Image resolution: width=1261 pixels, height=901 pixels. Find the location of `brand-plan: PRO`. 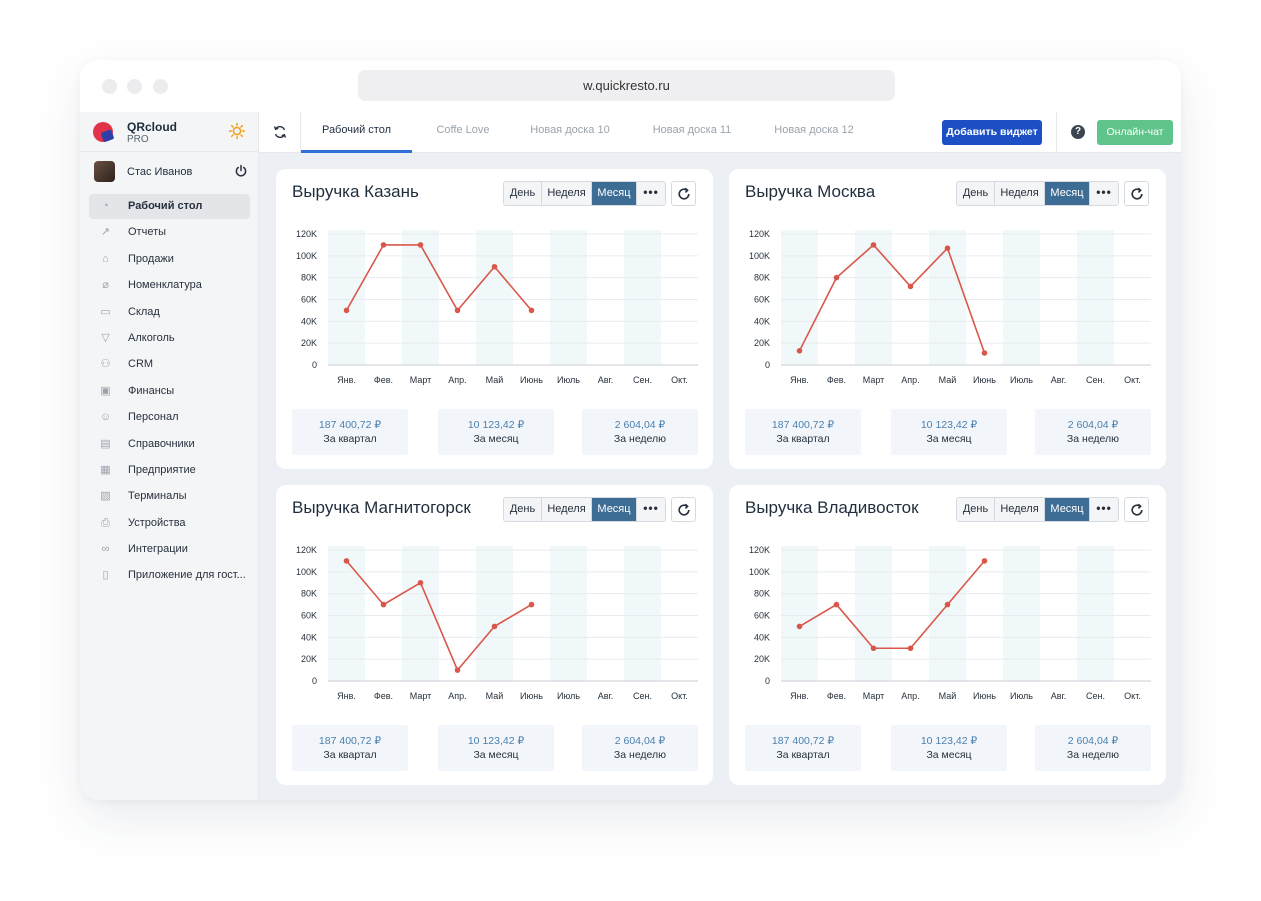

brand-plan: PRO is located at coordinates (138, 139).